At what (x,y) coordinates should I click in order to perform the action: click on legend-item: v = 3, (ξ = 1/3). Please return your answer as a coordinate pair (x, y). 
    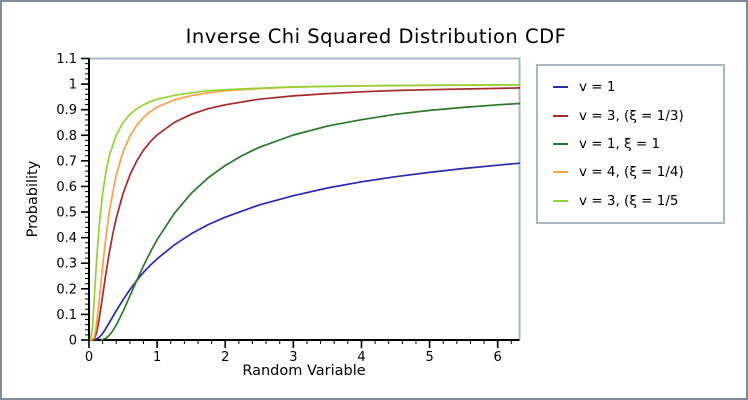
    Looking at the image, I should click on (630, 116).